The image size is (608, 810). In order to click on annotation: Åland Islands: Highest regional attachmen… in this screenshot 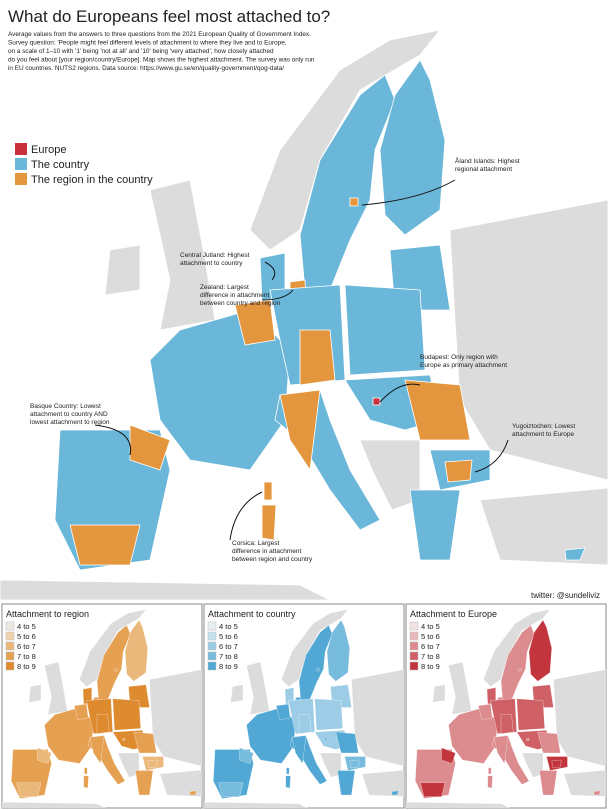, I will do `click(487, 164)`.